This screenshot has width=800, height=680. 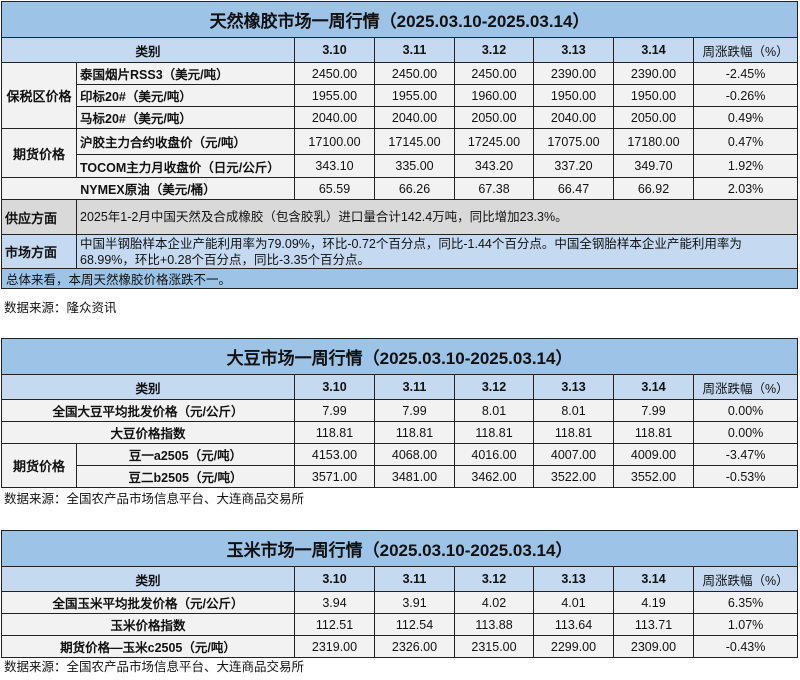 I want to click on cell: 65.59, so click(x=334, y=188).